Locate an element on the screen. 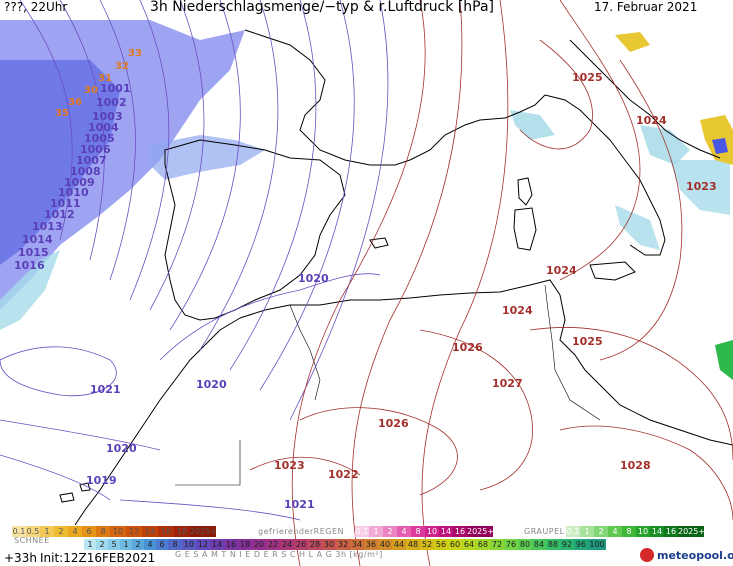 The image size is (733, 566). legend-cell: 84 is located at coordinates (539, 544).